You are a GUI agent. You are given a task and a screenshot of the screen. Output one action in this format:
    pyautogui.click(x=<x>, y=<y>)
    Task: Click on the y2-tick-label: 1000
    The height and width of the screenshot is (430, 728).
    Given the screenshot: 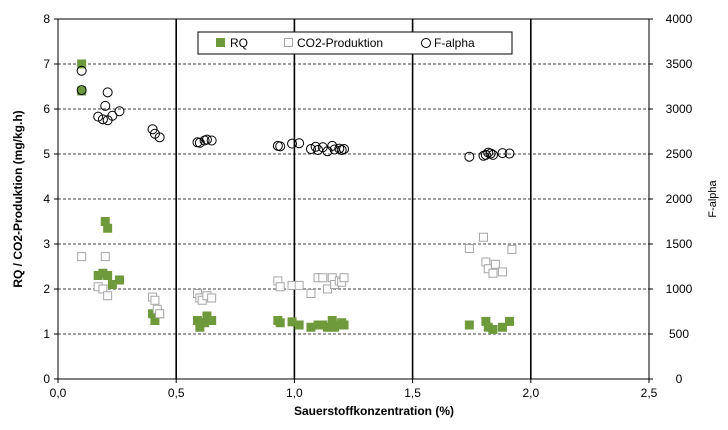 What is the action you would take?
    pyautogui.click(x=679, y=289)
    